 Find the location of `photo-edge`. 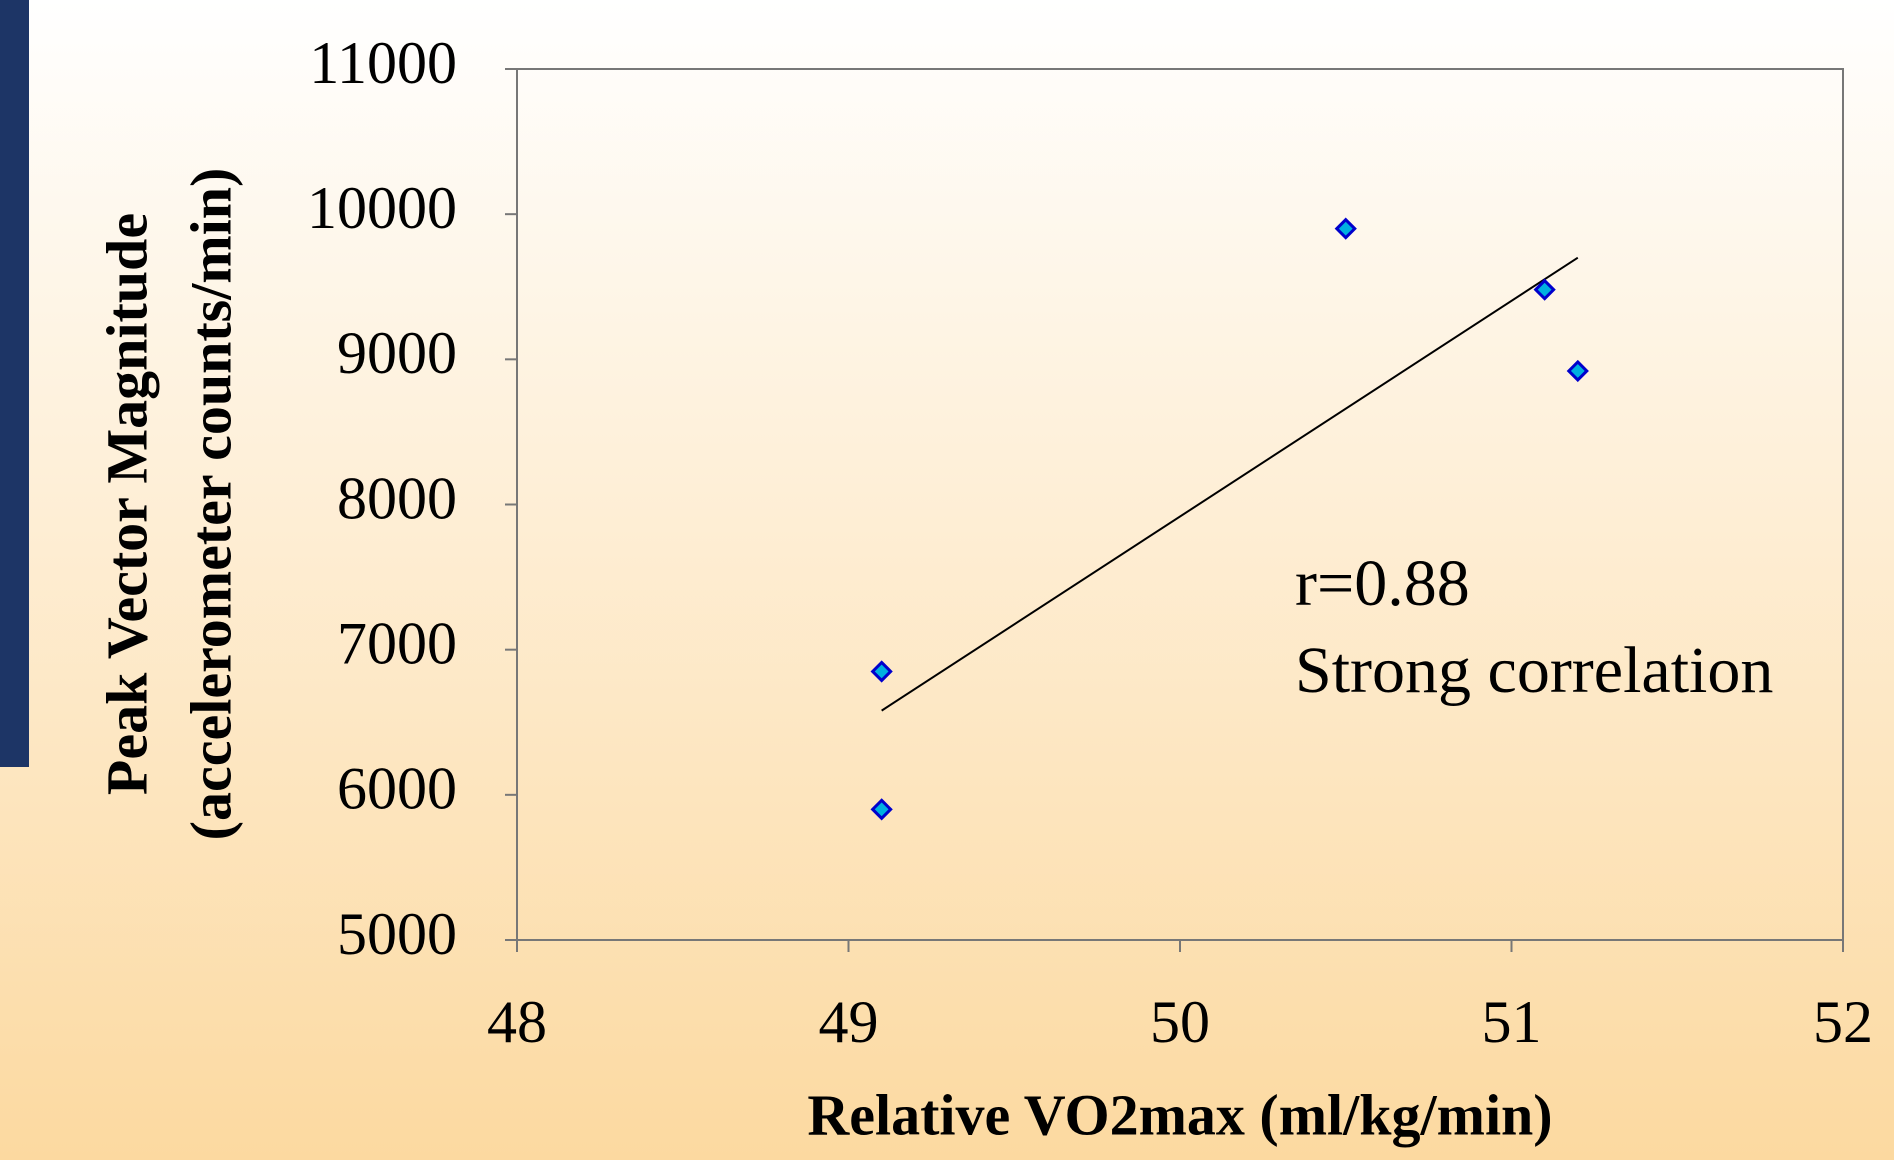

photo-edge is located at coordinates (14, 383).